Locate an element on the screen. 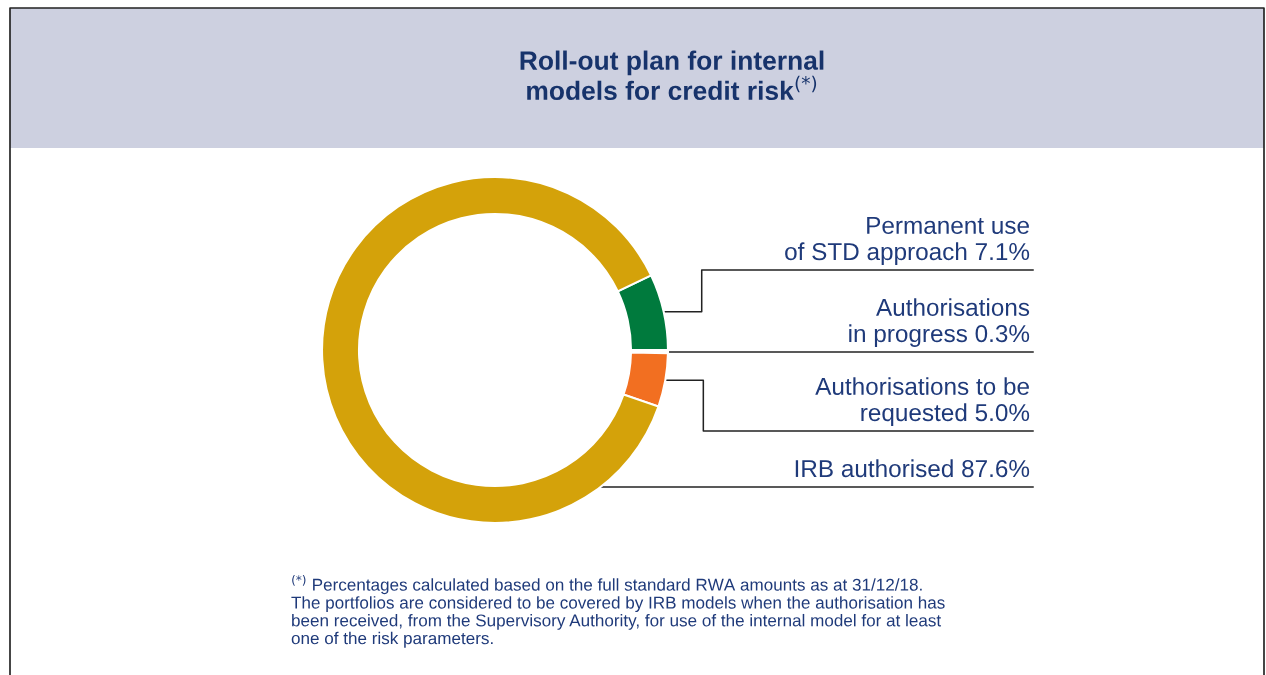  slice-label: Authorisations to be requested 5.0% is located at coordinates (922, 401).